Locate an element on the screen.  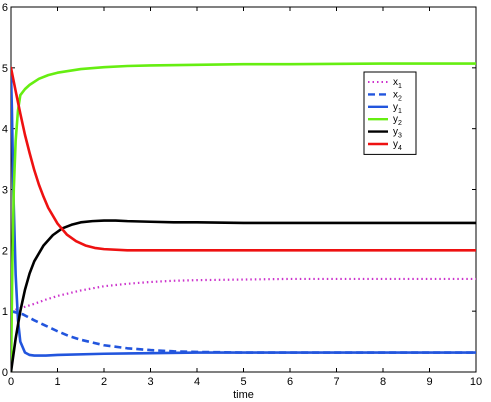
x-tick-label: 10 is located at coordinates (476, 382).